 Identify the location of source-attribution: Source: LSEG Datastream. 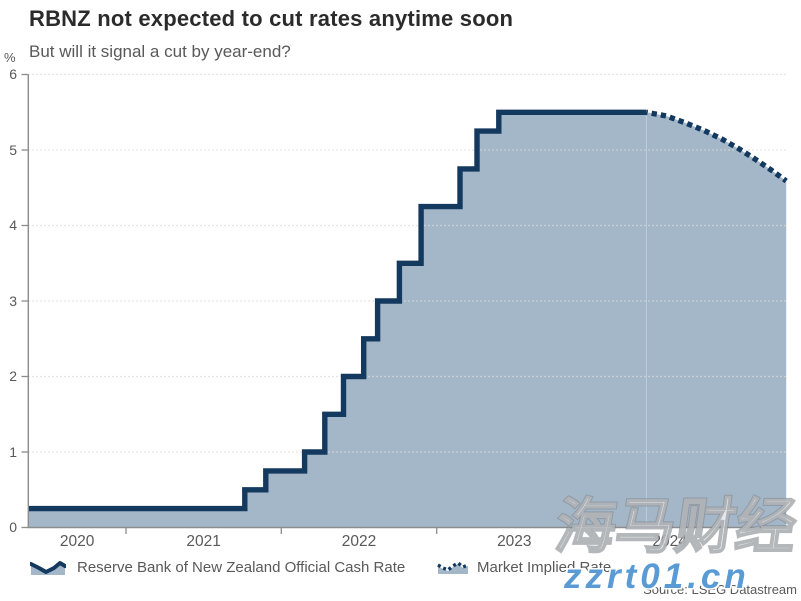
(720, 589).